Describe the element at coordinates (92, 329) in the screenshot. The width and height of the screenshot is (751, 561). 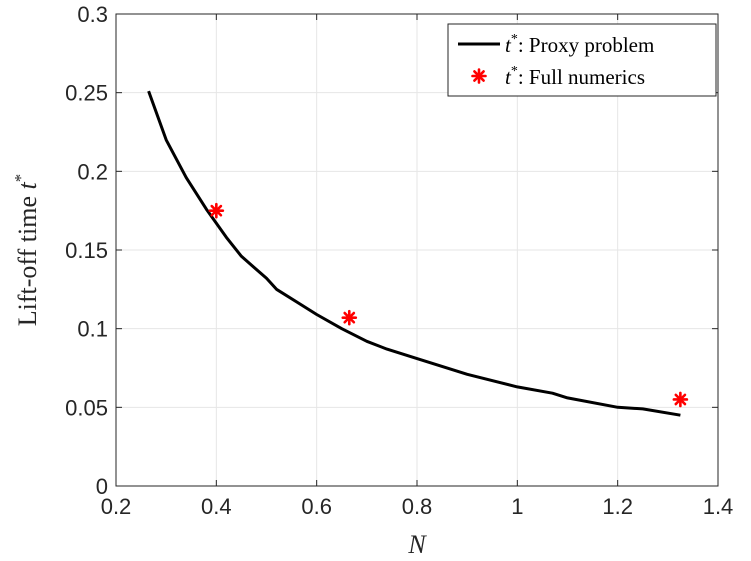
I see `y-tick-label: 0.1` at that location.